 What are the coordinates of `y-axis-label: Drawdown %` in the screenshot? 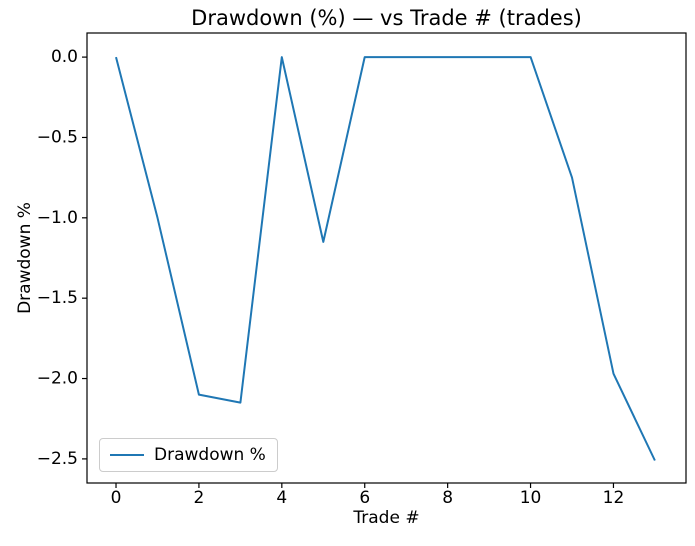 It's located at (25, 258).